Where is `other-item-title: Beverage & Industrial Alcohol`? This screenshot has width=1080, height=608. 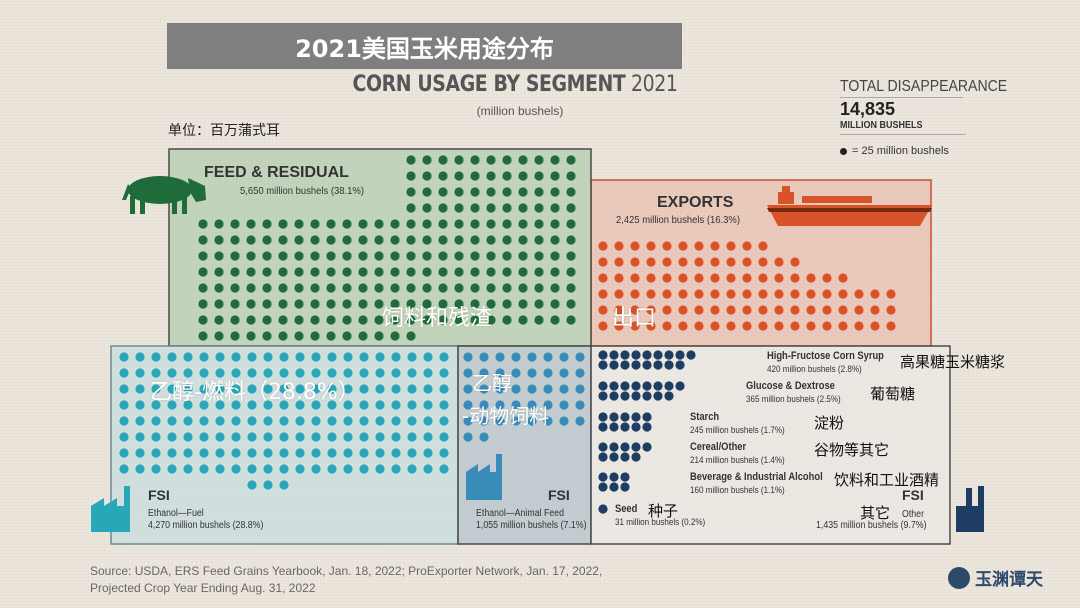 other-item-title: Beverage & Industrial Alcohol is located at coordinates (756, 477).